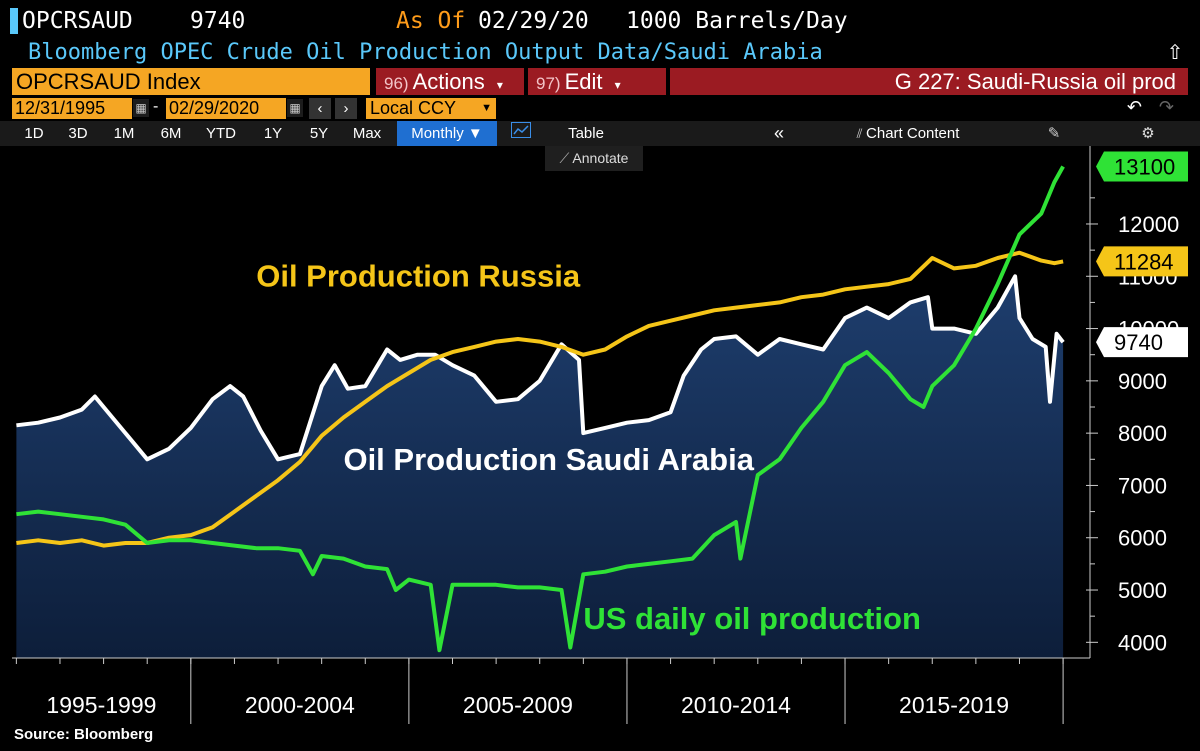  Describe the element at coordinates (1142, 642) in the screenshot. I see `y-tick-label: 4000` at that location.